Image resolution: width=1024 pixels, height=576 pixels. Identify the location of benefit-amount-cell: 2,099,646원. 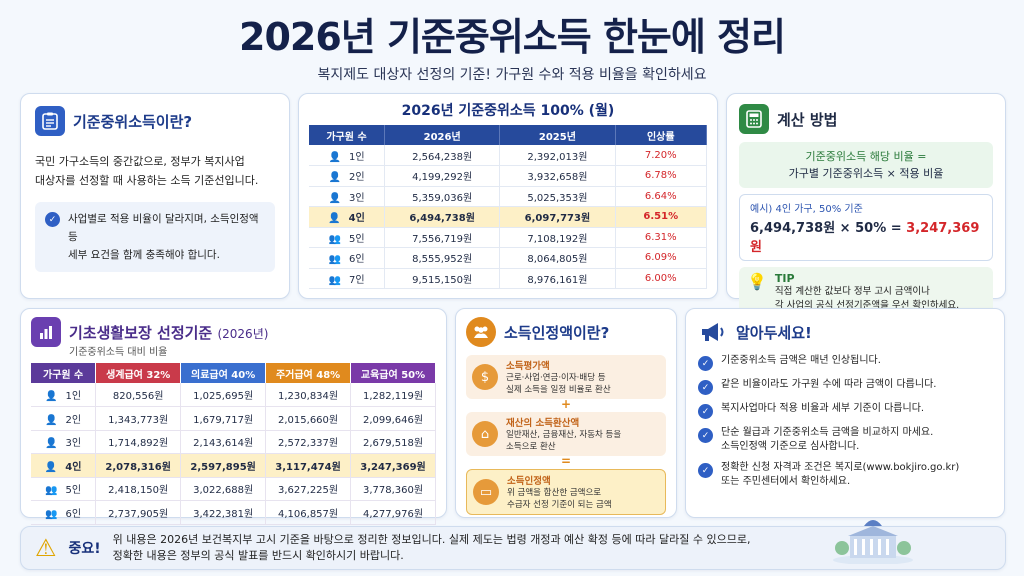
(393, 418).